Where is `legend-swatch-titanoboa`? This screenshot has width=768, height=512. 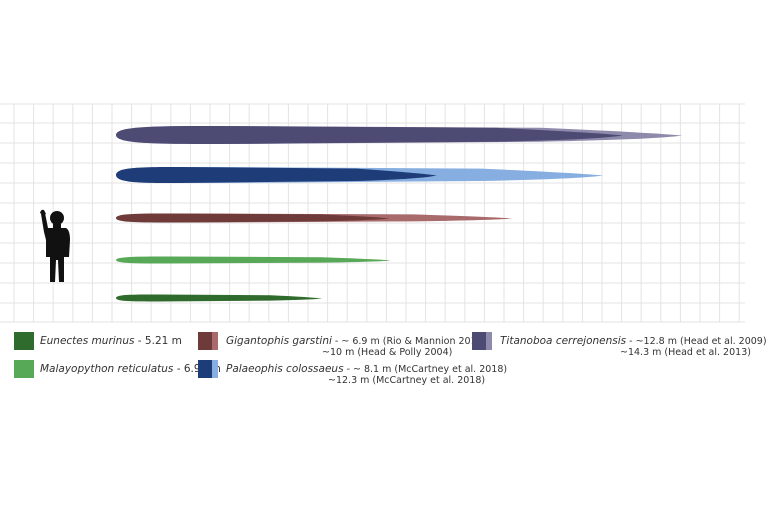 legend-swatch-titanoboa is located at coordinates (482, 341).